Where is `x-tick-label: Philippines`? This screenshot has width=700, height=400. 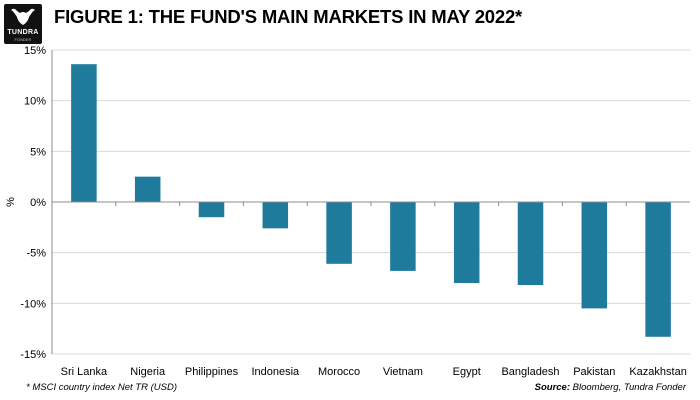 x-tick-label: Philippines is located at coordinates (212, 372).